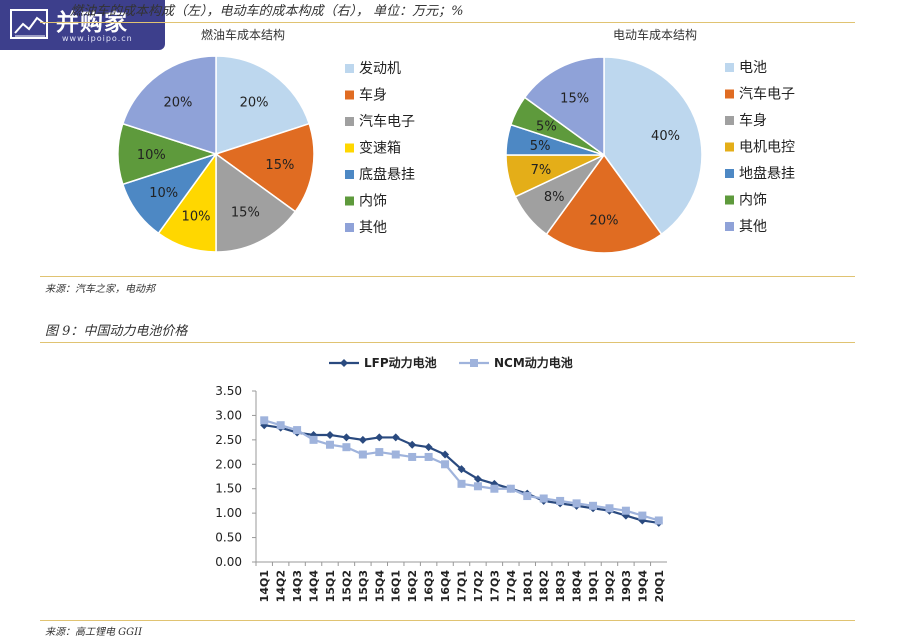 This screenshot has width=911, height=641. What do you see at coordinates (228, 562) in the screenshot?
I see `y-tick-label: 0.00` at bounding box center [228, 562].